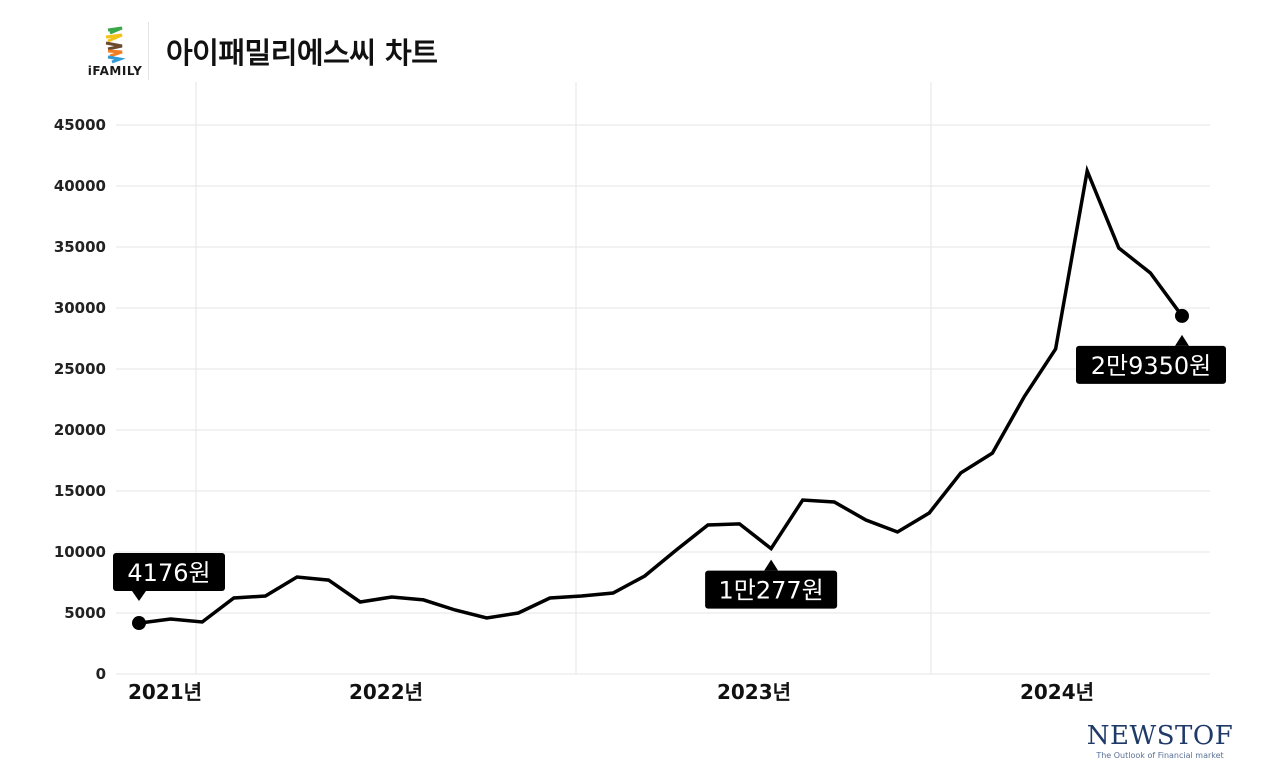 The height and width of the screenshot is (782, 1280). Describe the element at coordinates (168, 573) in the screenshot. I see `annotation-label: 4176원` at that location.